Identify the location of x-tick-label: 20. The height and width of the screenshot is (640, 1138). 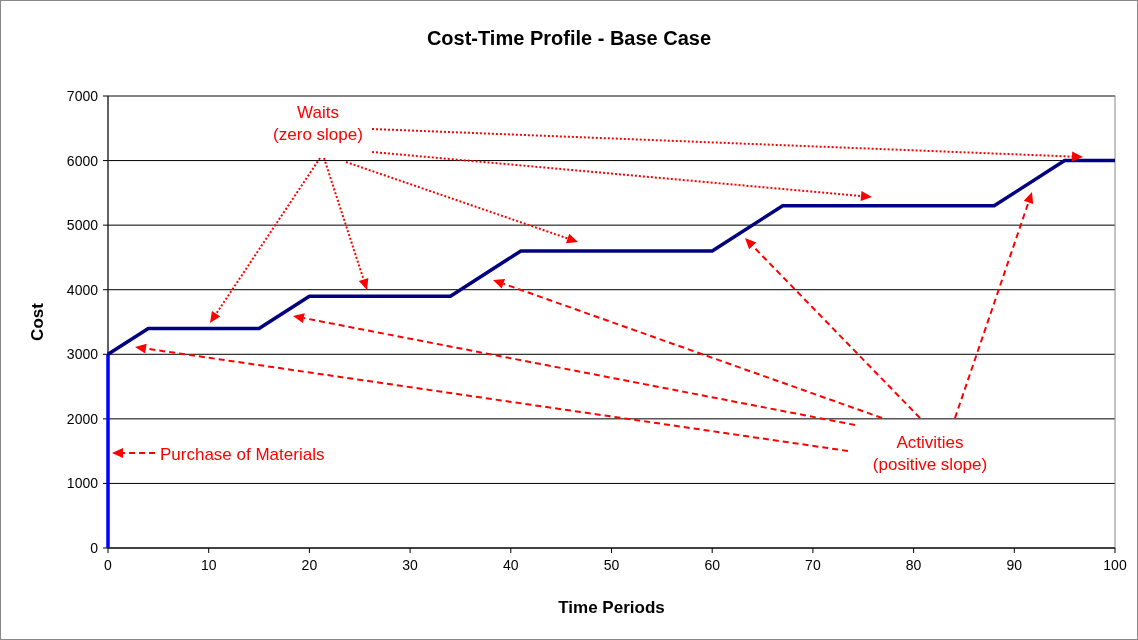
(309, 565).